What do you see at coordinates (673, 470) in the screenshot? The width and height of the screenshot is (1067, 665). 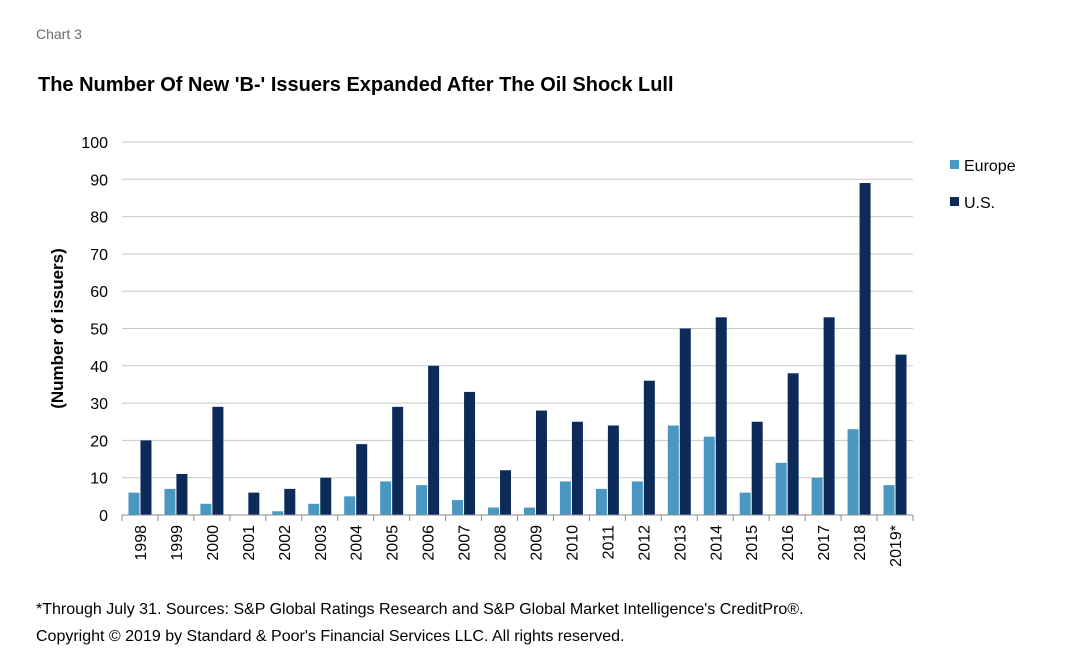 I see `bar-europe-2013` at bounding box center [673, 470].